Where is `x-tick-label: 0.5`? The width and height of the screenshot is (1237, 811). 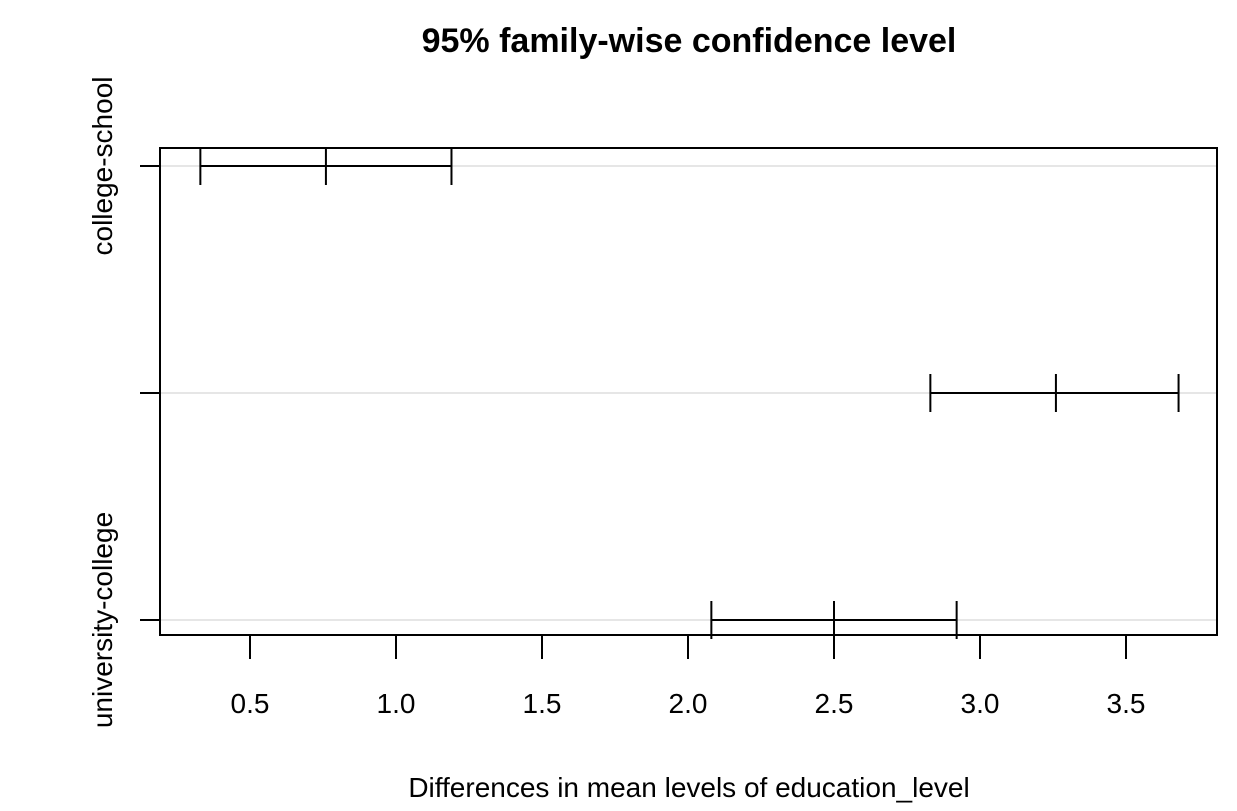
x-tick-label: 0.5 is located at coordinates (250, 703).